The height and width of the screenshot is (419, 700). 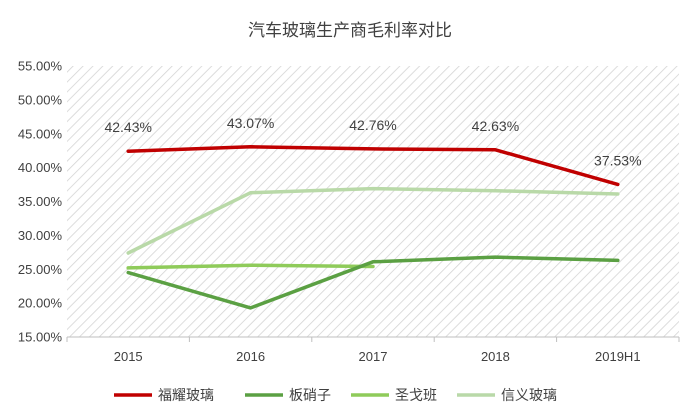 I want to click on data-labels: 42.43% 43.07% 42.76% 42.63% 37.53%, so click(x=372, y=142).